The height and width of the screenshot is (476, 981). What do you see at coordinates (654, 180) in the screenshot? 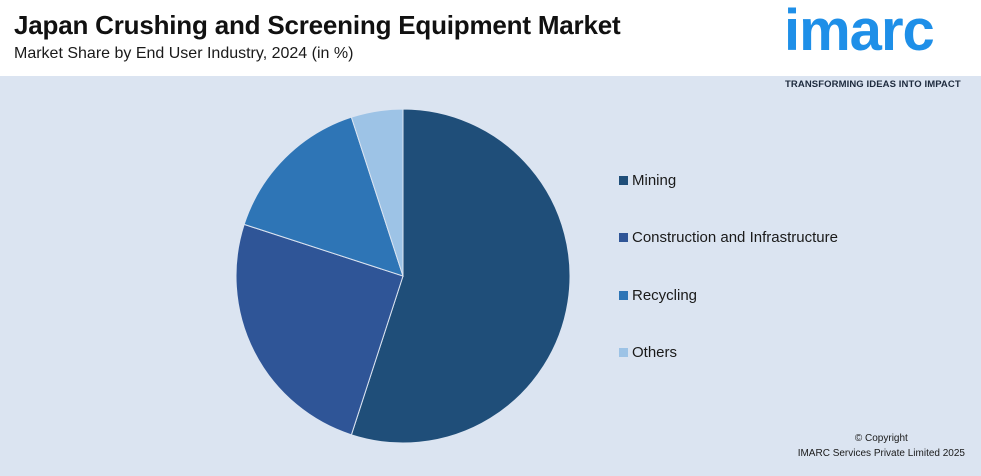
I see `legend-label: Mining` at bounding box center [654, 180].